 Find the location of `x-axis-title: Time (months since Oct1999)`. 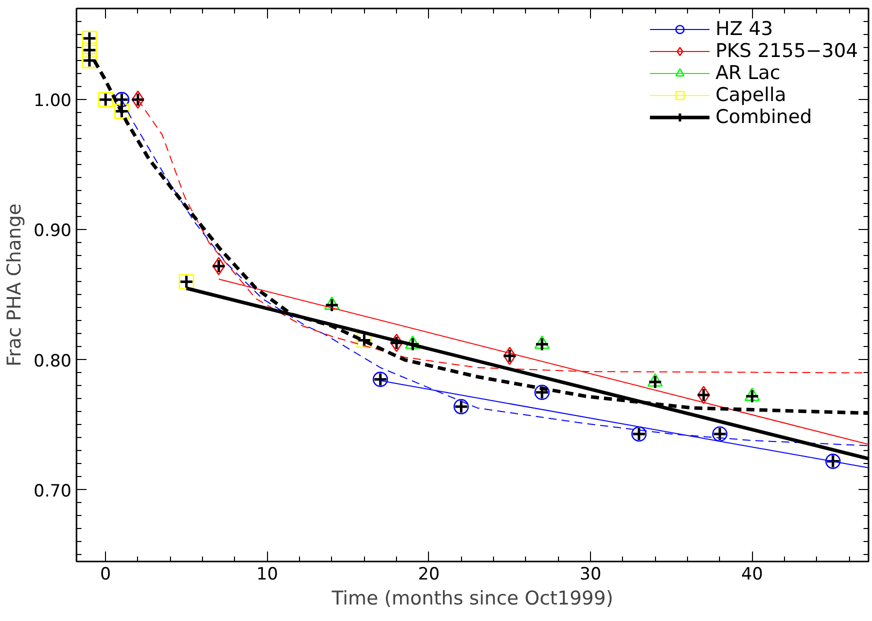

x-axis-title: Time (months since Oct1999) is located at coordinates (472, 599).